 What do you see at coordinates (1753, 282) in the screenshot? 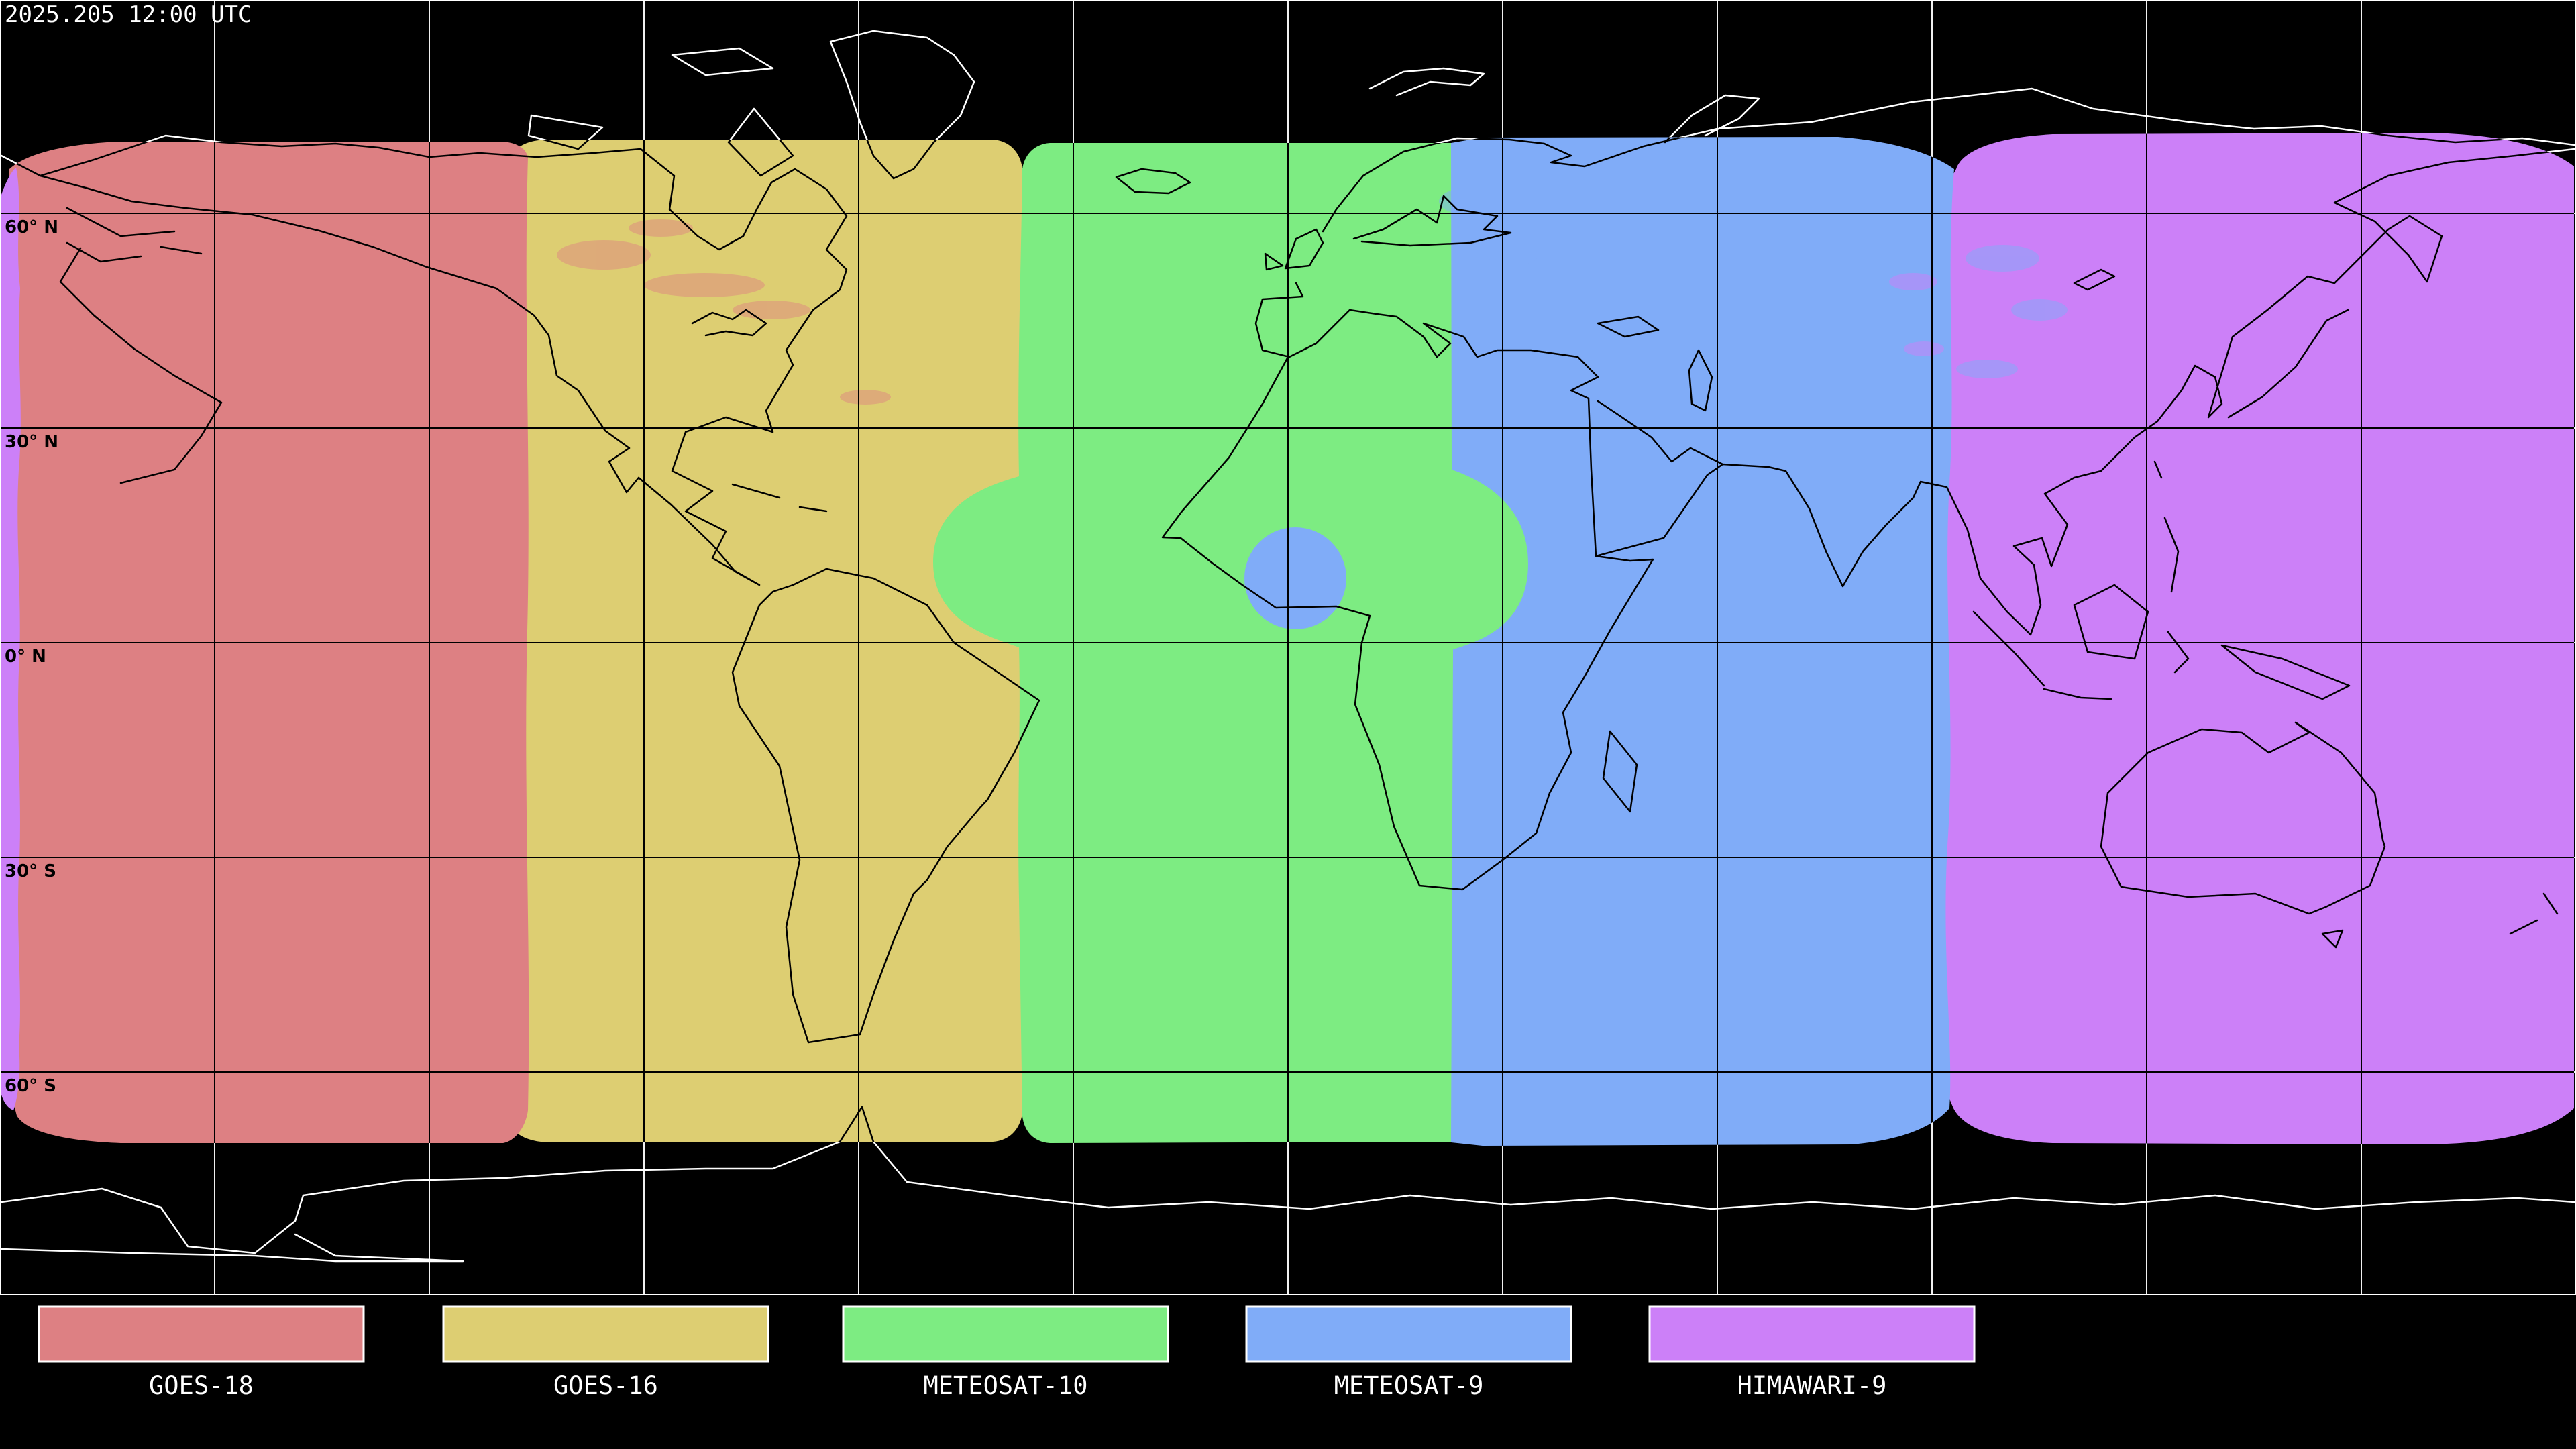
I see `dither-speckles-blue` at bounding box center [1753, 282].